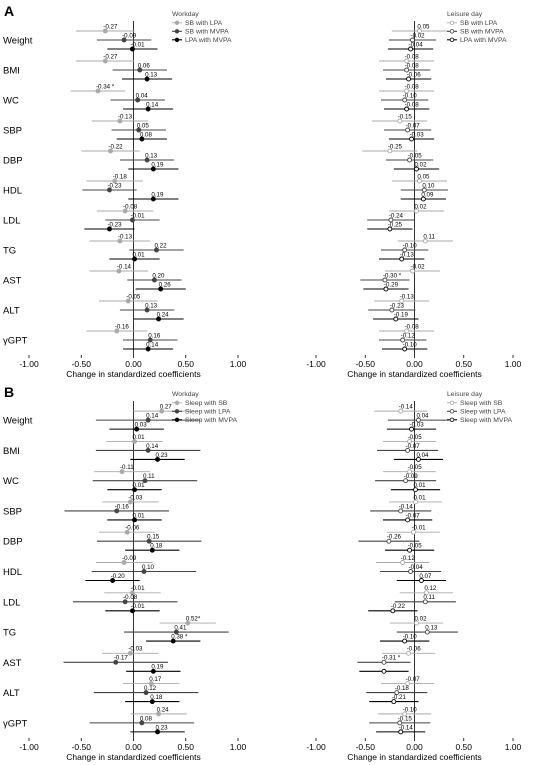 The width and height of the screenshot is (550, 765). I want to click on value-label: 0.19, so click(157, 667).